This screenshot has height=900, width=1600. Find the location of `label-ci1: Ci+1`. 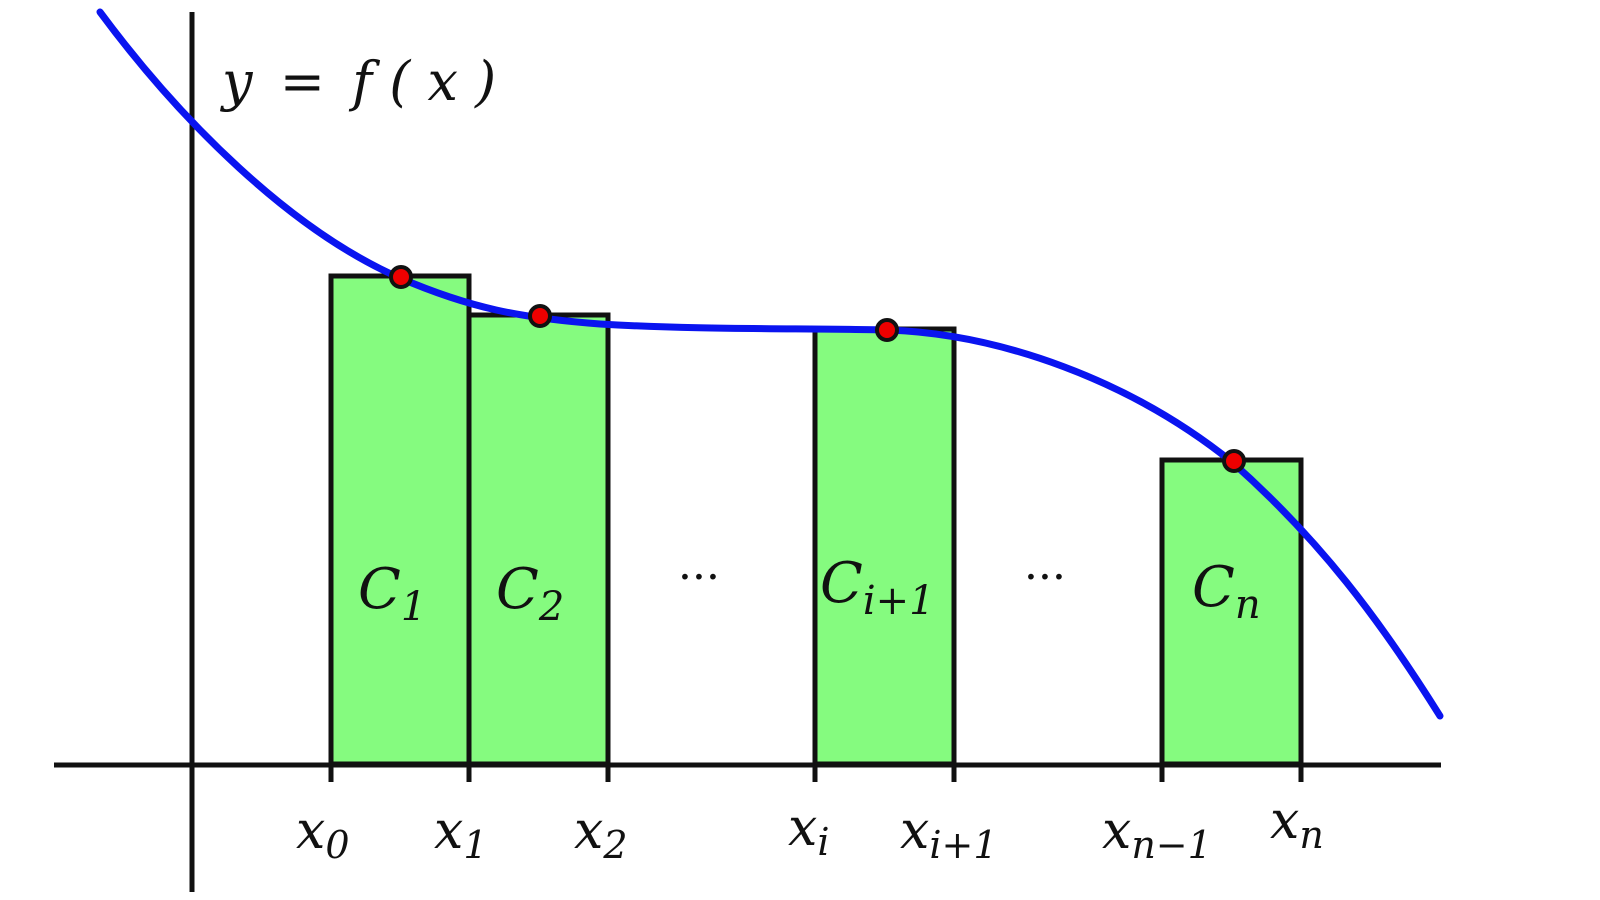

label-ci1: Ci+1 is located at coordinates (877, 587).